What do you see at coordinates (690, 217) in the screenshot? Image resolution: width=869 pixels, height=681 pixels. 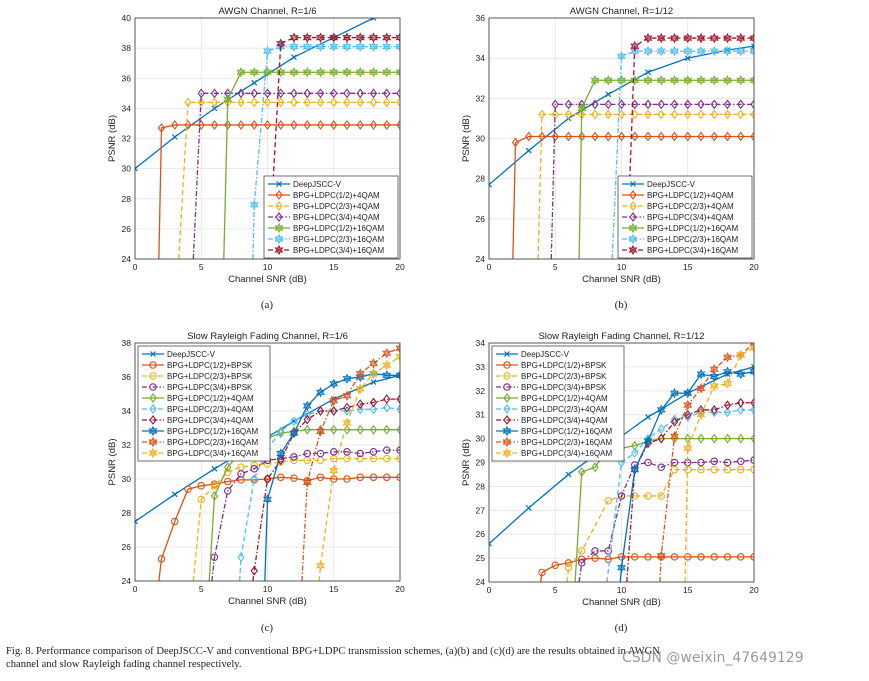 I see `legend-label: BPG+LDPC(3/4)+4QAM` at bounding box center [690, 217].